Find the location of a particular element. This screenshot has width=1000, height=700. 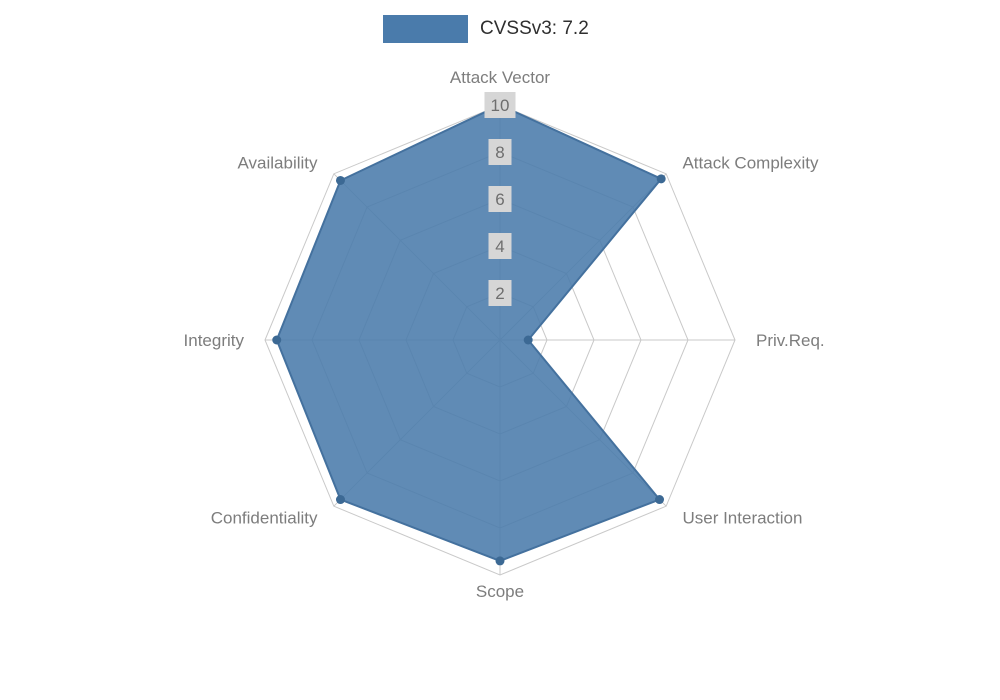

axis-label: Confidentiality is located at coordinates (264, 517).